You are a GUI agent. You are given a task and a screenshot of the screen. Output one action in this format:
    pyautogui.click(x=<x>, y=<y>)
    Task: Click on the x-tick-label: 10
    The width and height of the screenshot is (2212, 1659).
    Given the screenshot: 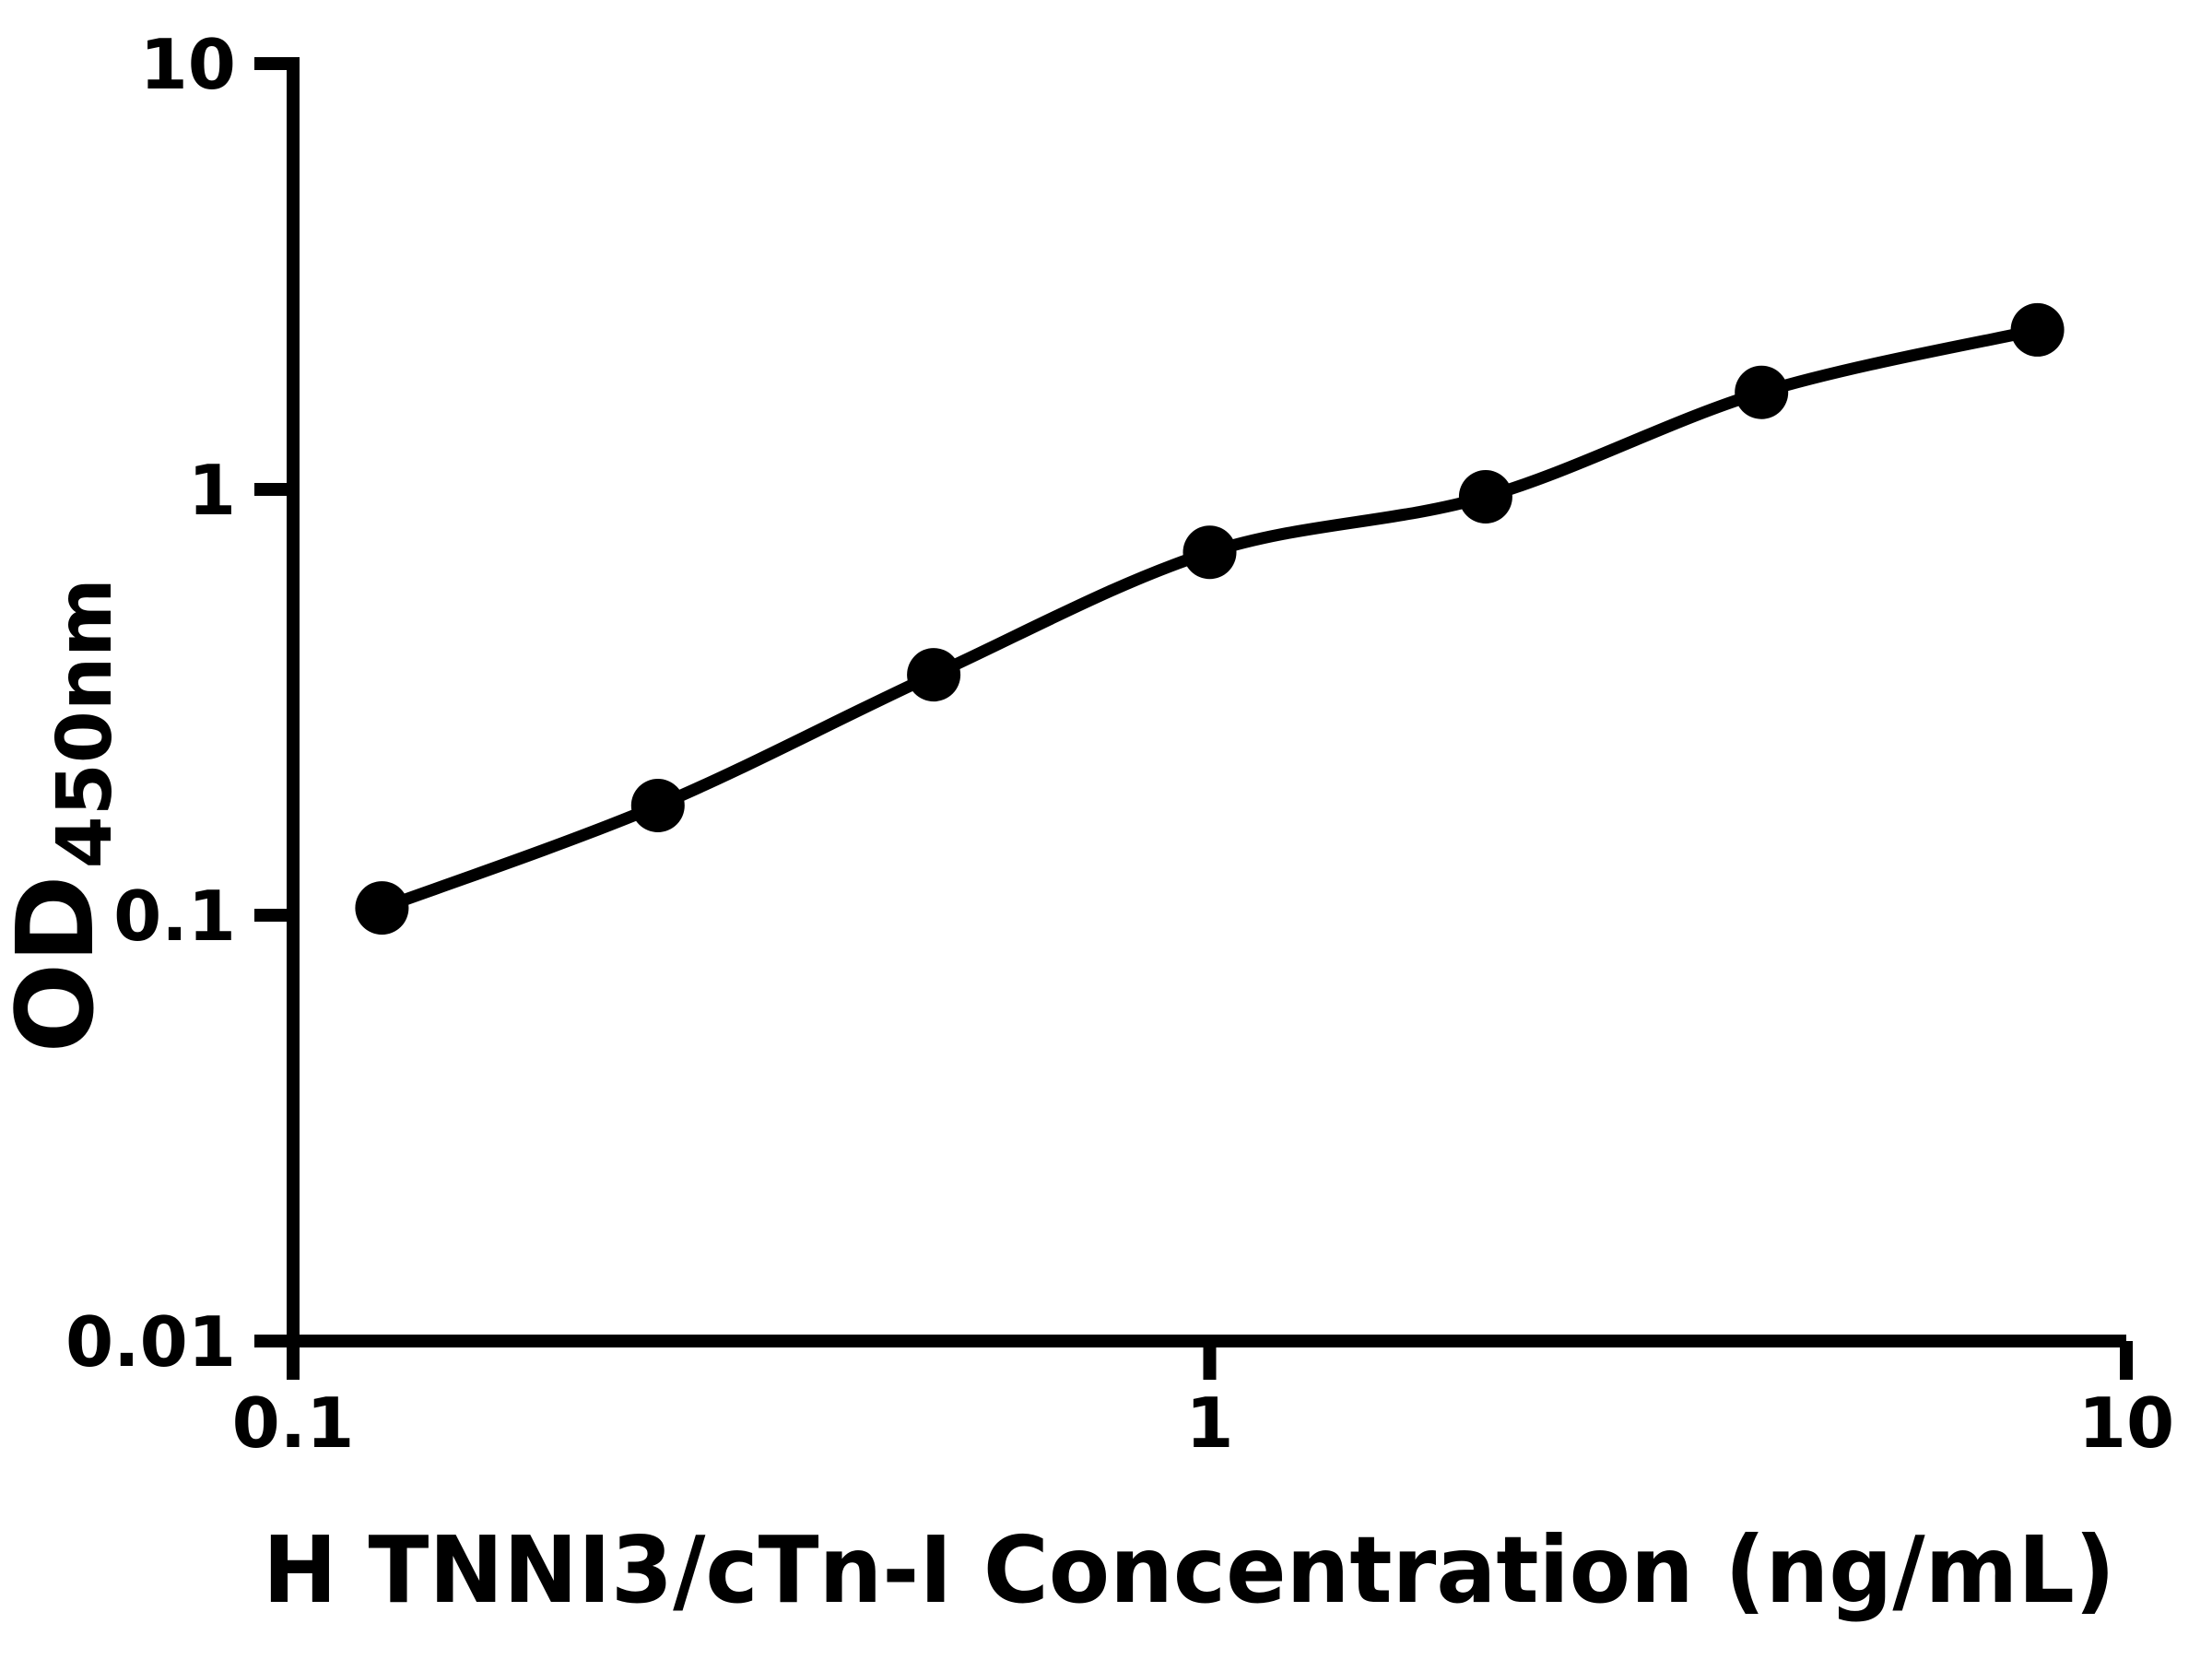 What is the action you would take?
    pyautogui.click(x=2126, y=1423)
    